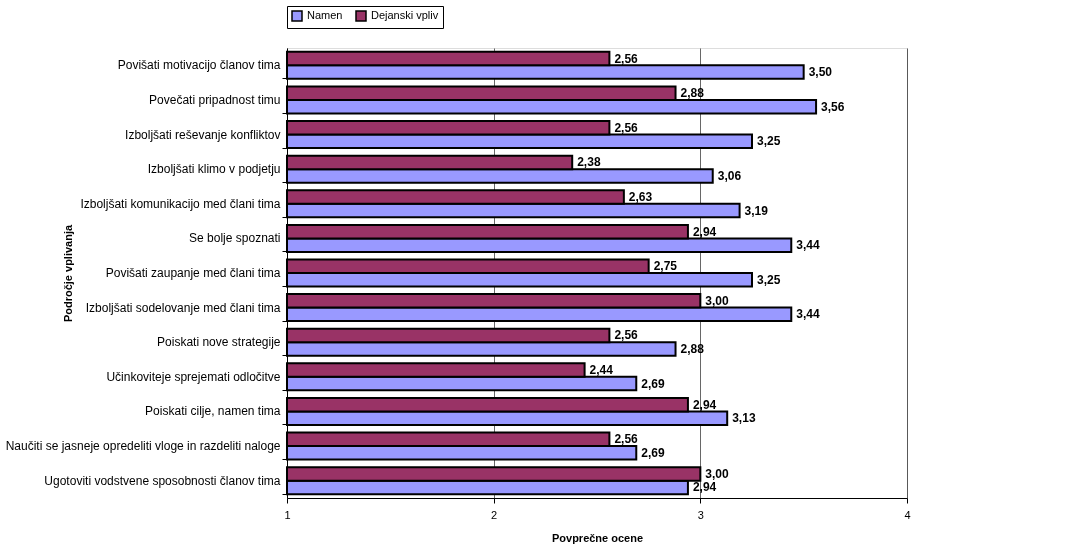 The width and height of the screenshot is (1082, 550). What do you see at coordinates (325, 15) in the screenshot?
I see `legend-label: Namen` at bounding box center [325, 15].